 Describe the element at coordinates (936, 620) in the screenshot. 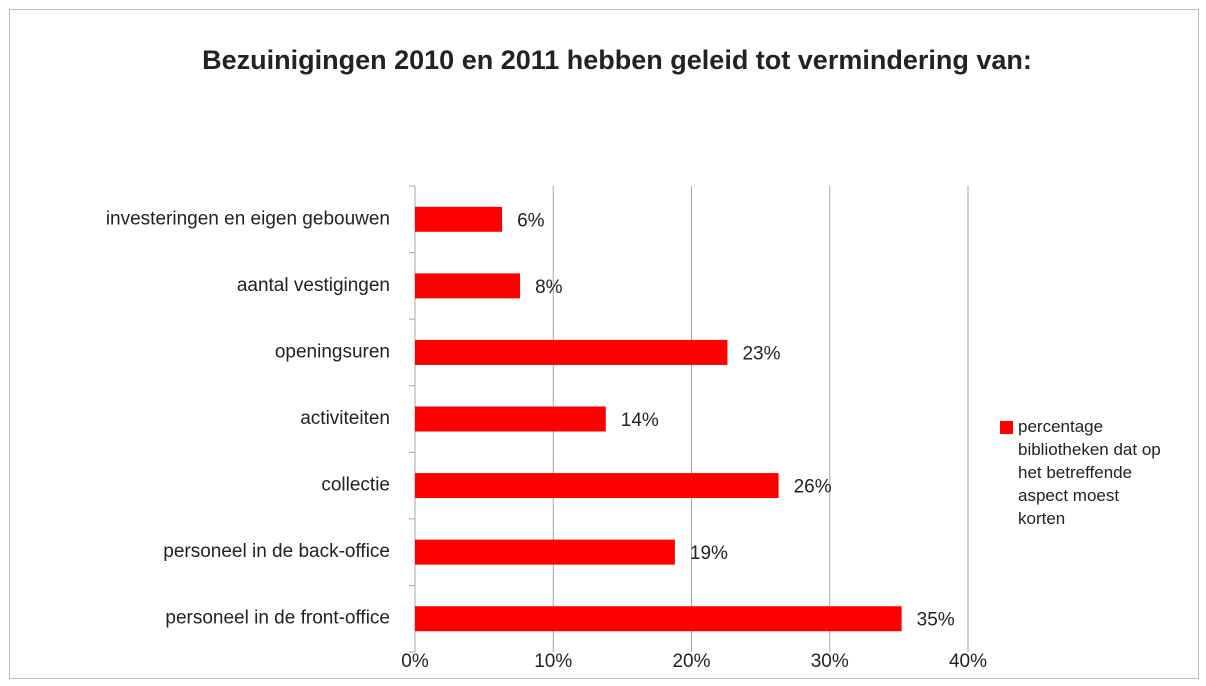

I see `data-label: 35%` at that location.